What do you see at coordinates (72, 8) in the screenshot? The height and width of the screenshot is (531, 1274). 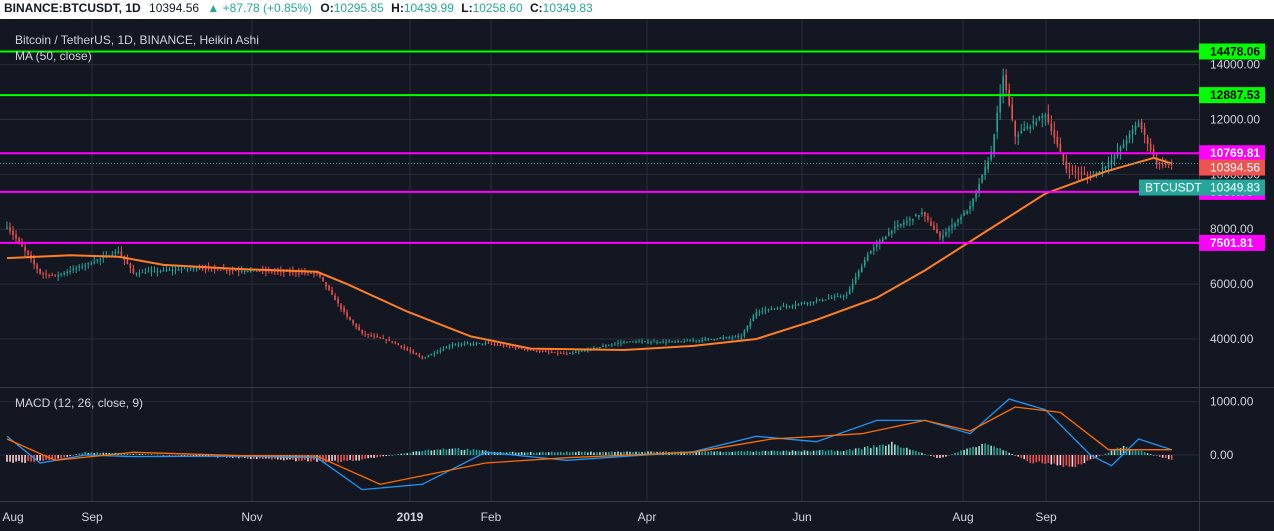 I see `symbol-name: BINANCE:BTCUSDT, 1D` at bounding box center [72, 8].